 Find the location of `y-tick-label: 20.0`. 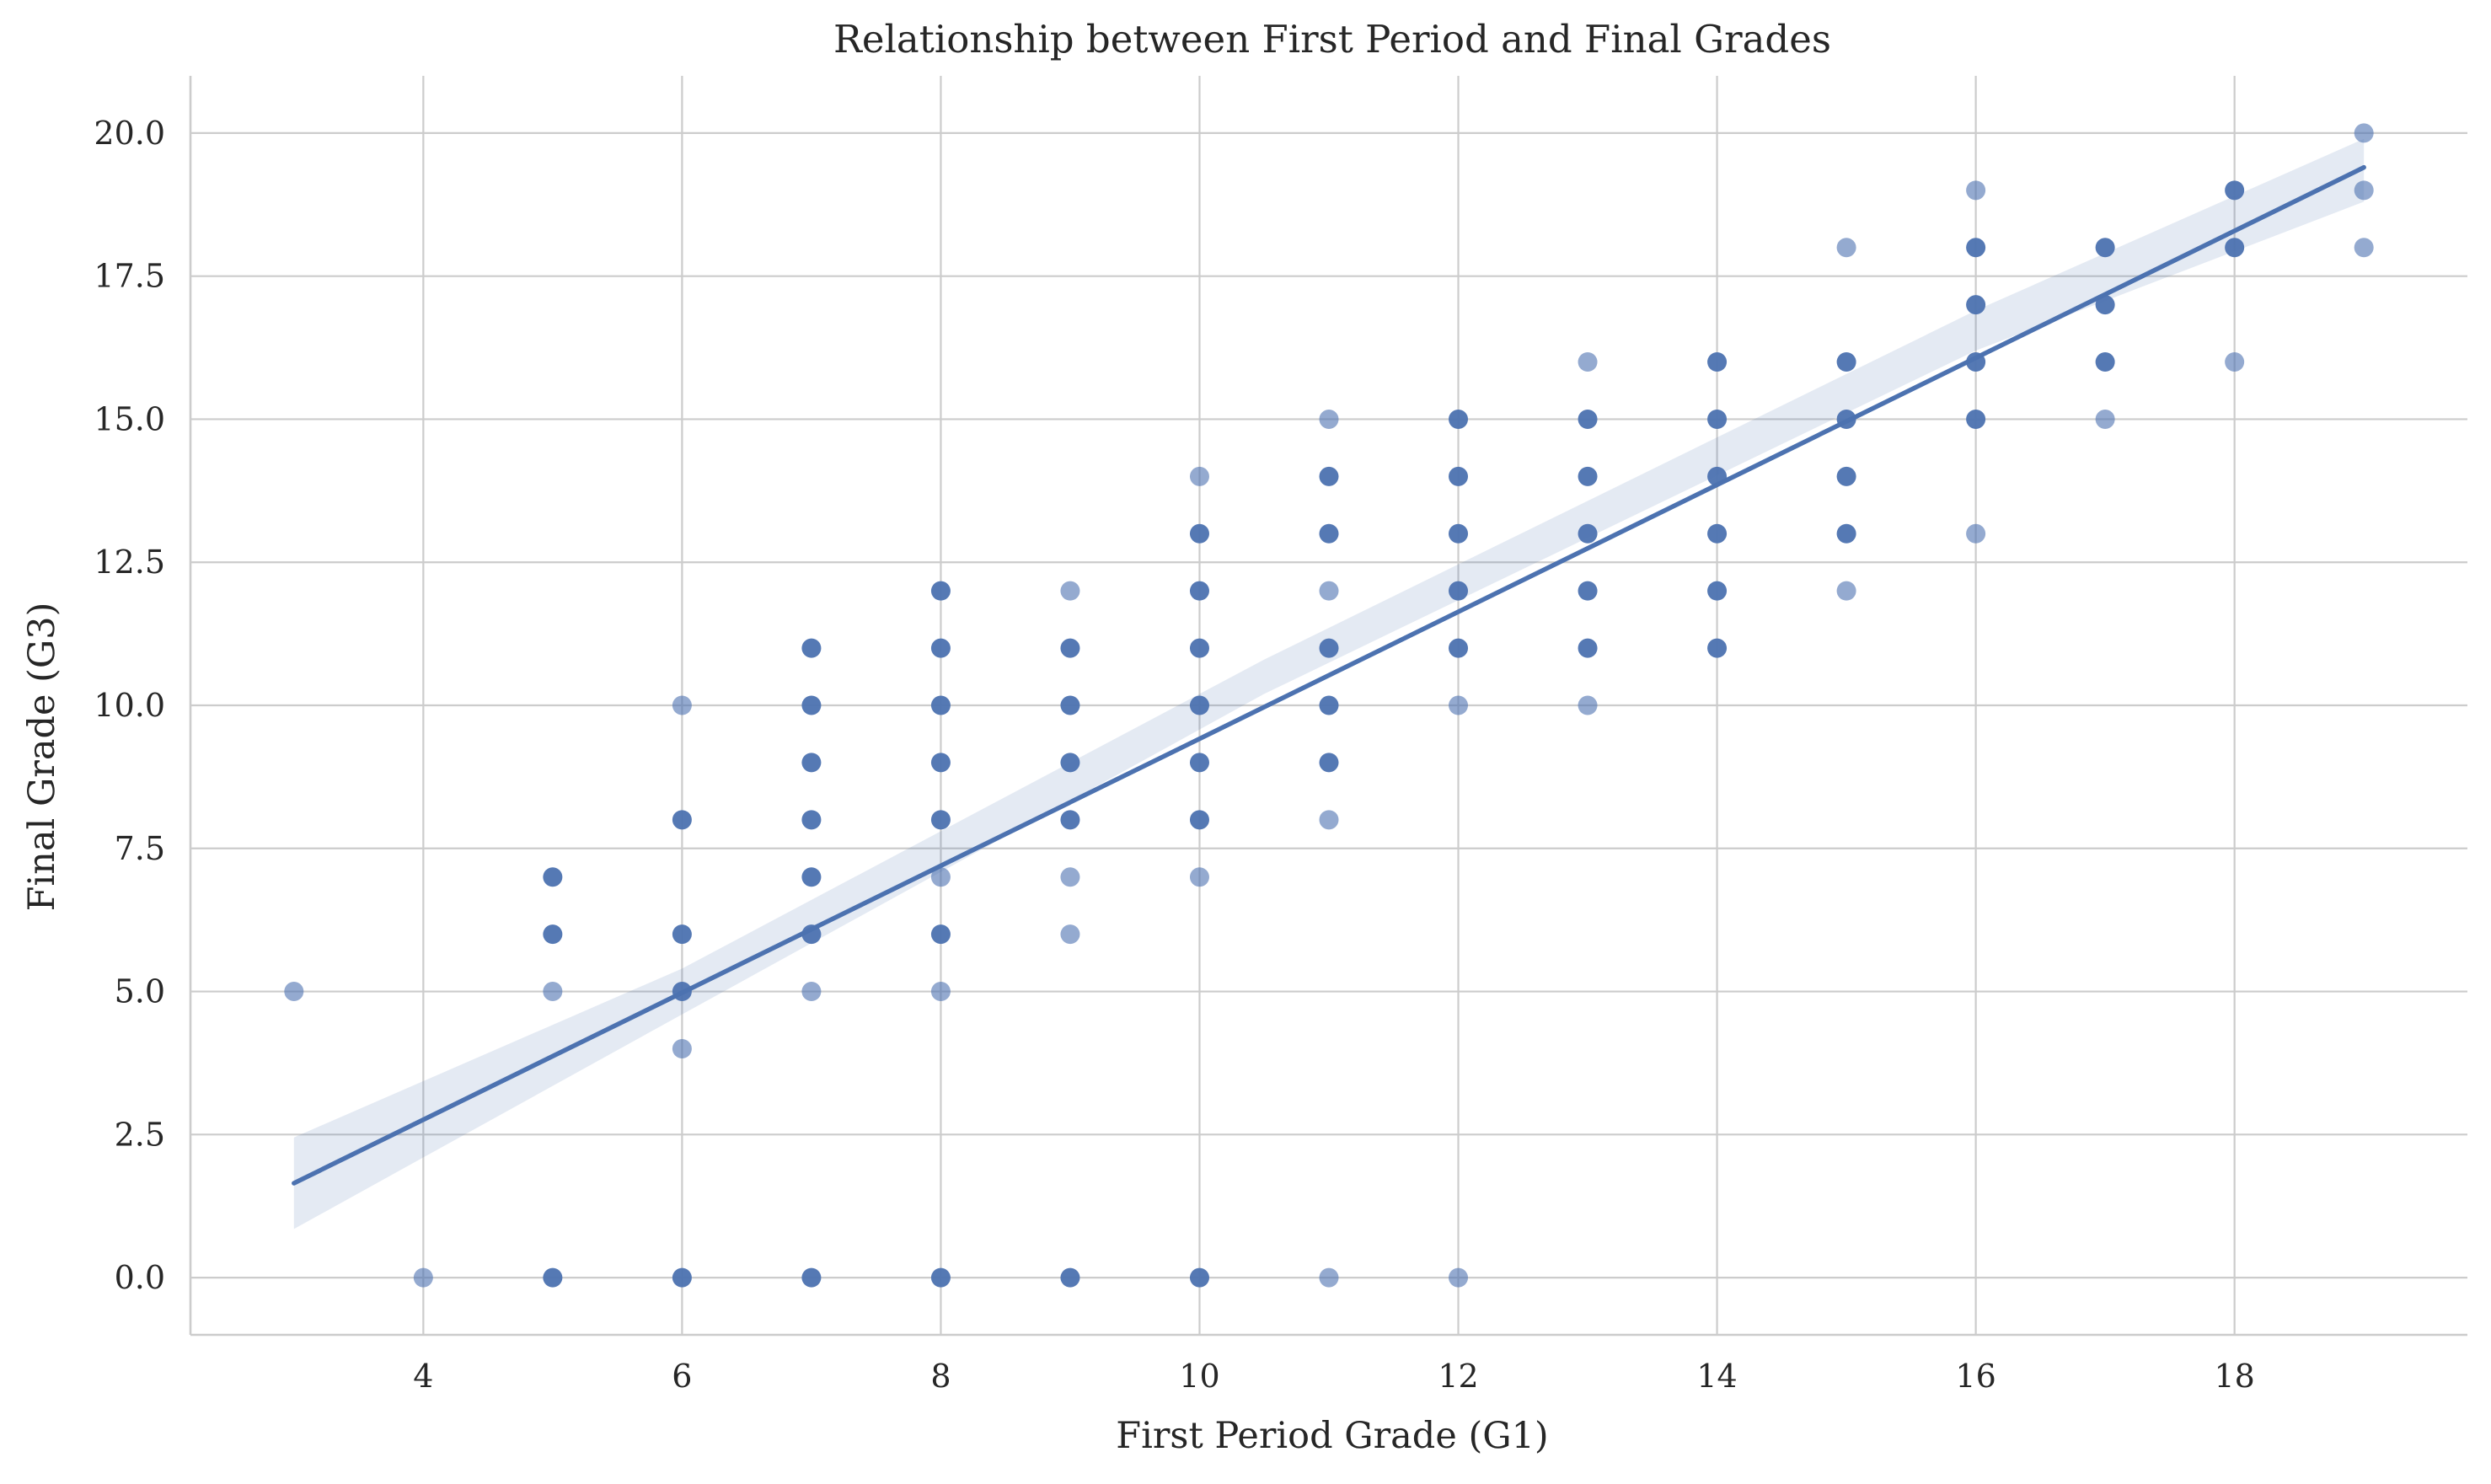

y-tick-label: 20.0 is located at coordinates (130, 134).